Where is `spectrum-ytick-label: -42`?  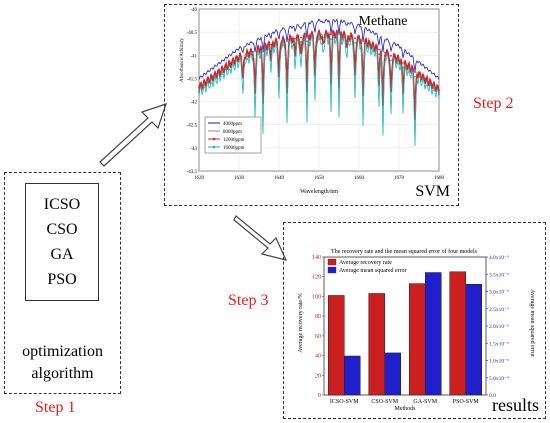
spectrum-ytick-label: -42 is located at coordinates (193, 103).